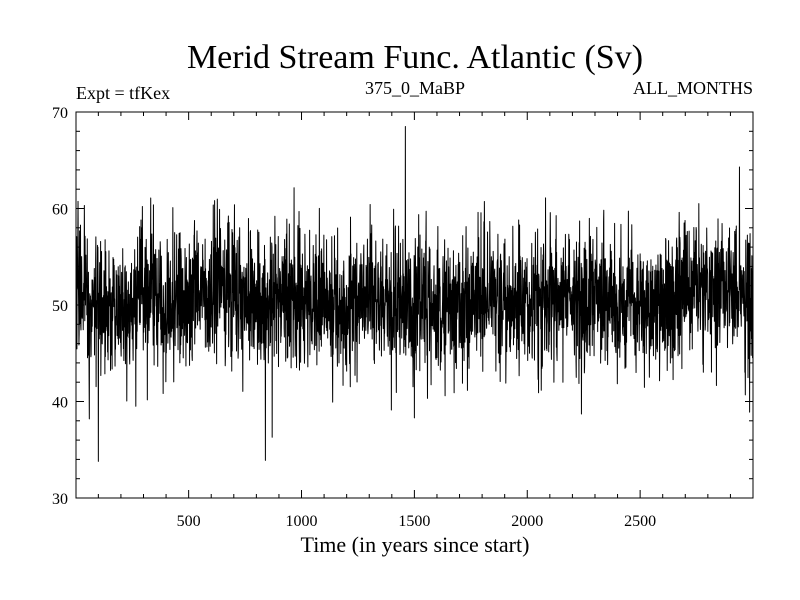  Describe the element at coordinates (189, 521) in the screenshot. I see `x-tick-label: 500` at that location.